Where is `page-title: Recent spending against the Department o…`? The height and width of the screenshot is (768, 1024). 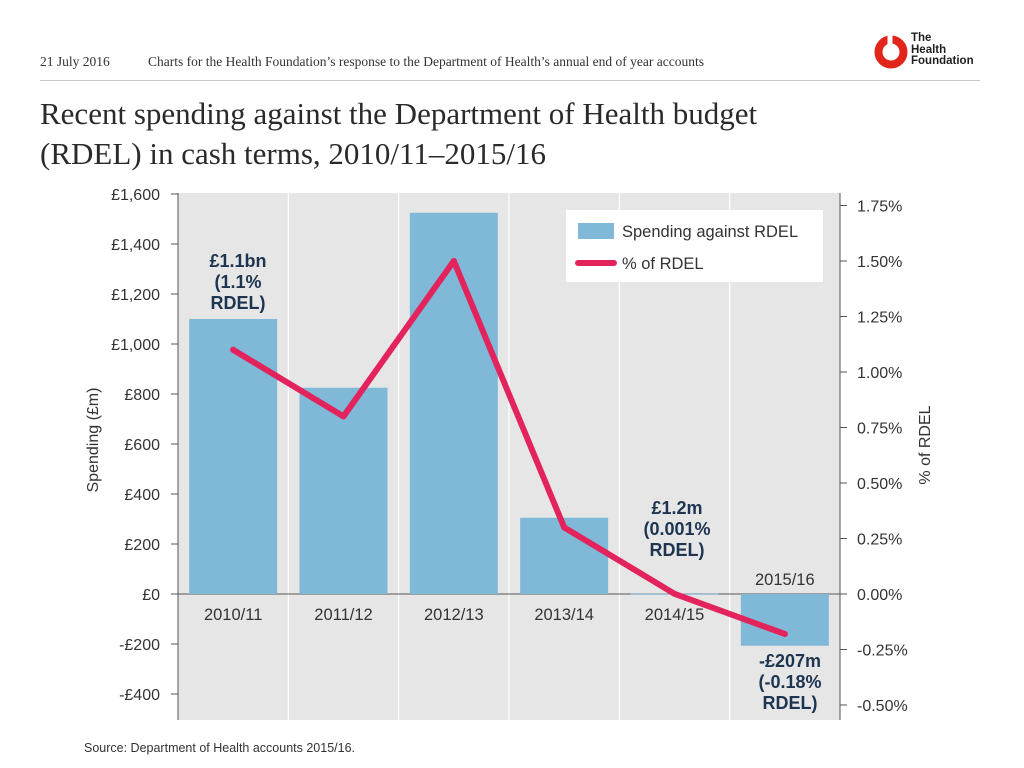 page-title: Recent spending against the Department o… is located at coordinates (510, 134).